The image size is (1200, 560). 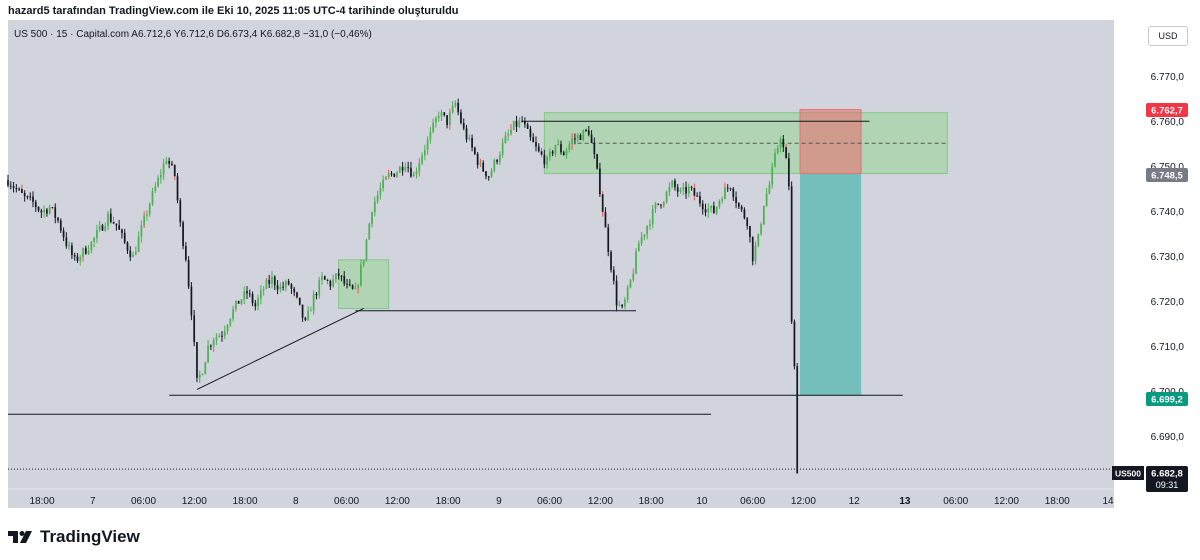 What do you see at coordinates (280, 349) in the screenshot?
I see `trendline` at bounding box center [280, 349].